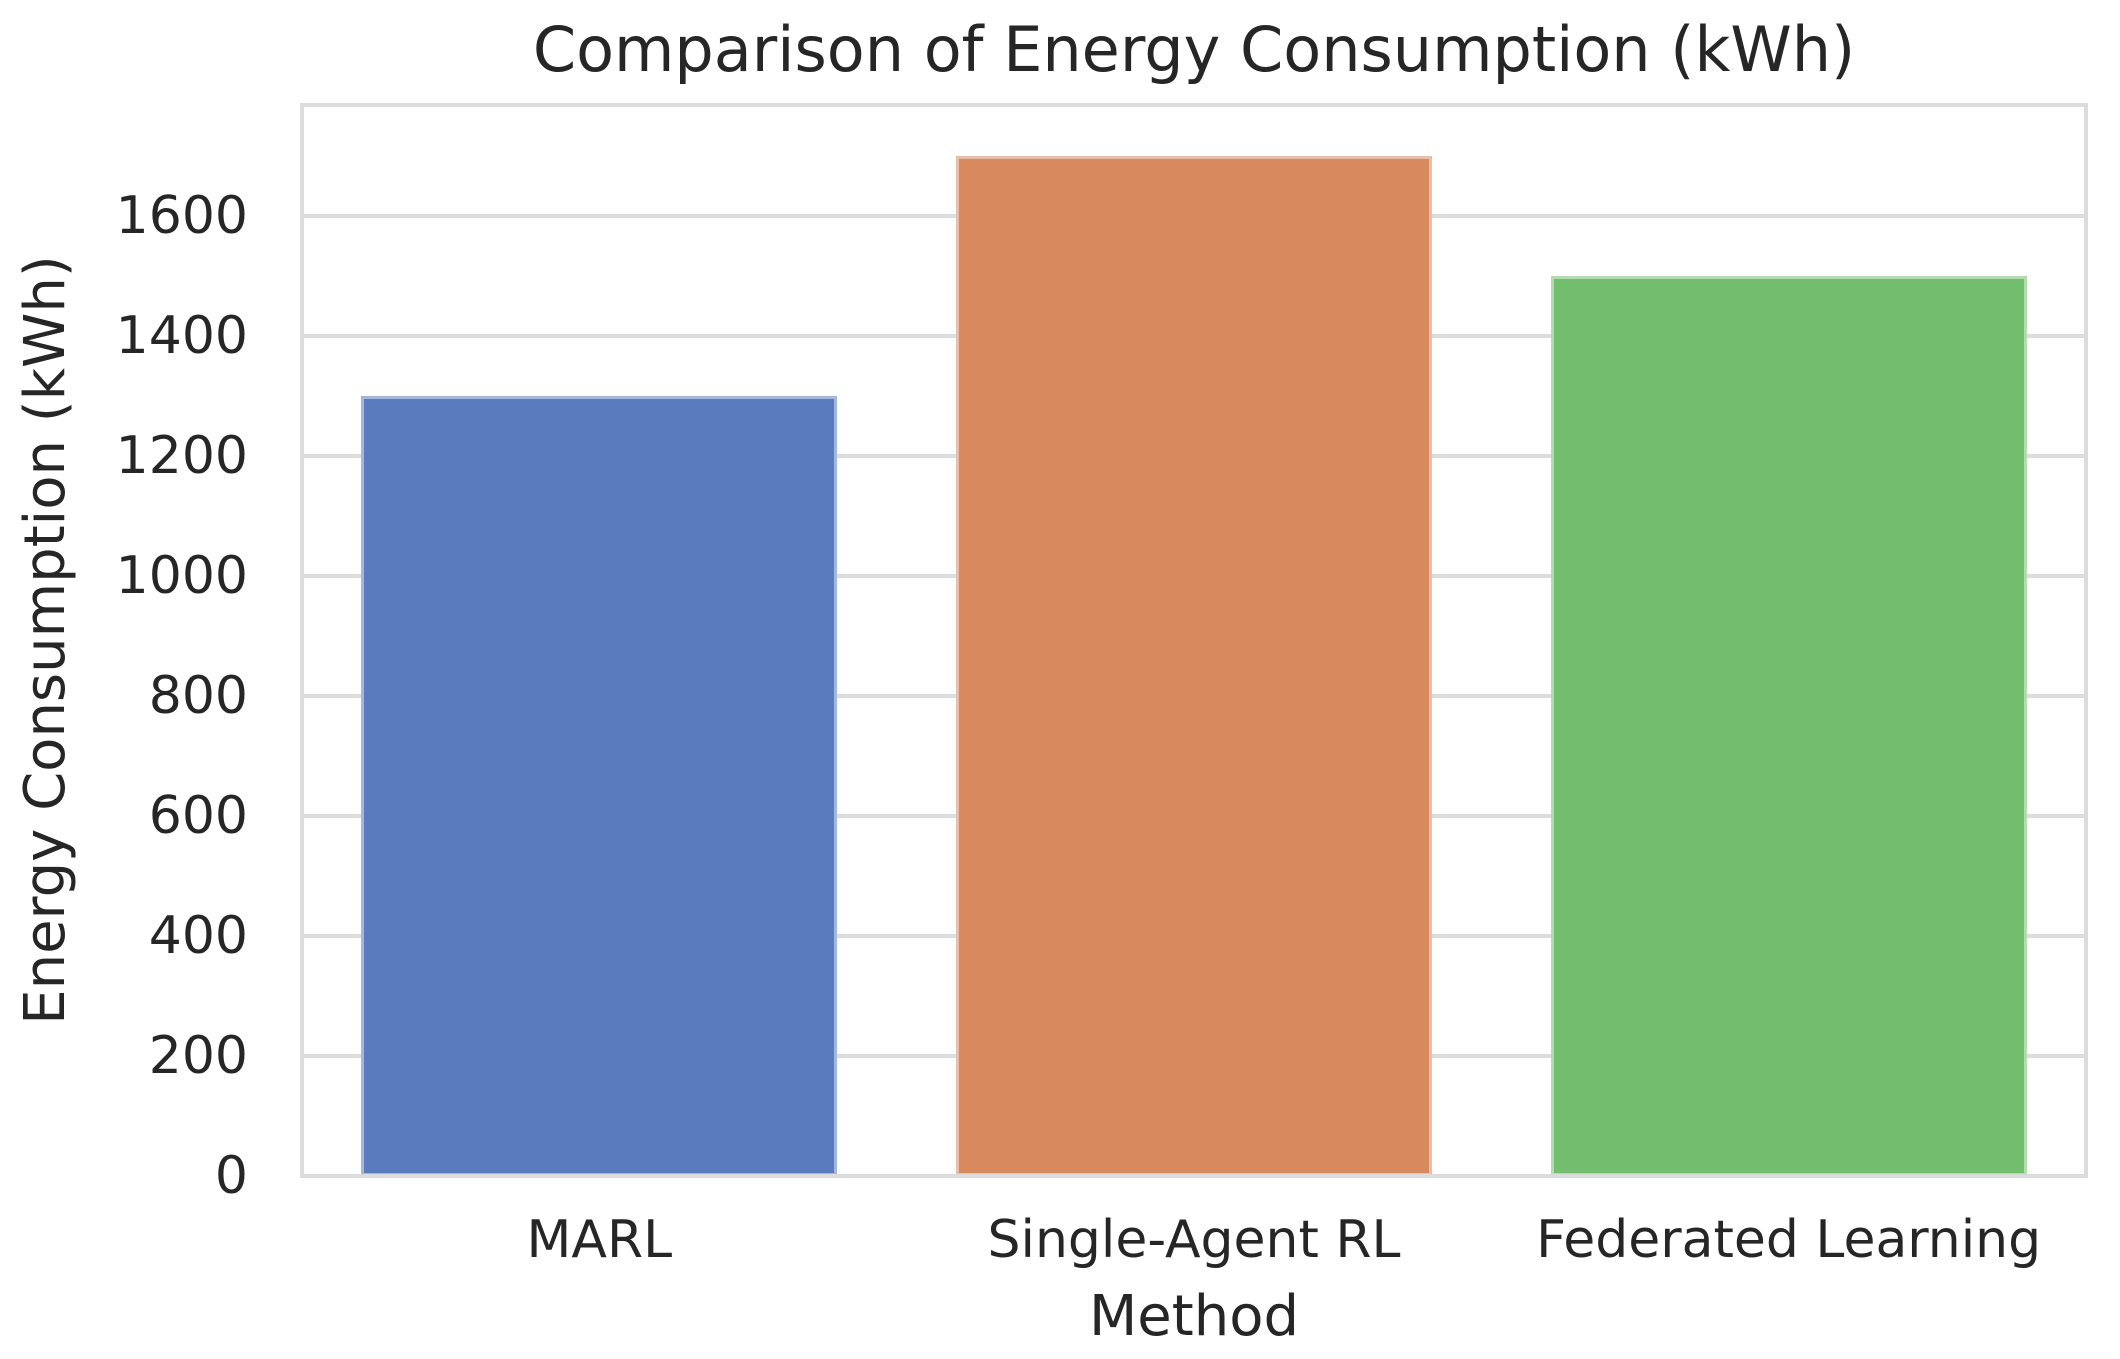 The image size is (2120, 1359). Describe the element at coordinates (231, 1176) in the screenshot. I see `y-tick-label: 0` at that location.